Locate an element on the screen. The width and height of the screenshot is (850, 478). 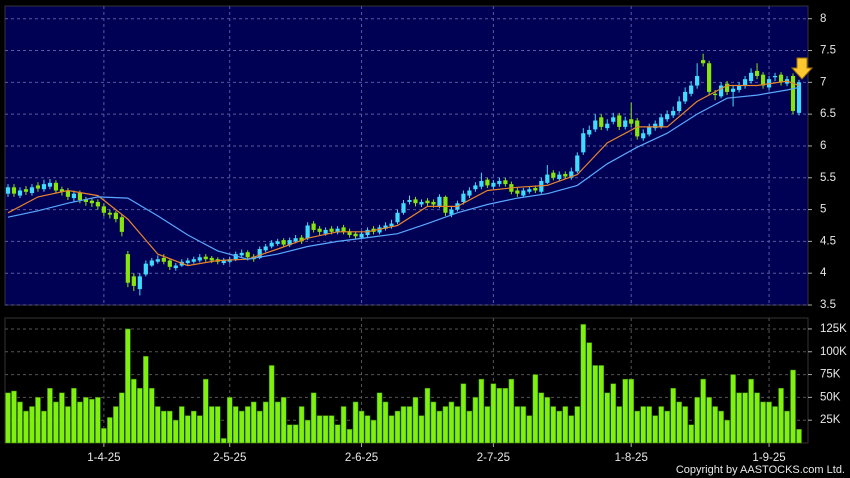
y-tick-label: 4.5 is located at coordinates (828, 241).